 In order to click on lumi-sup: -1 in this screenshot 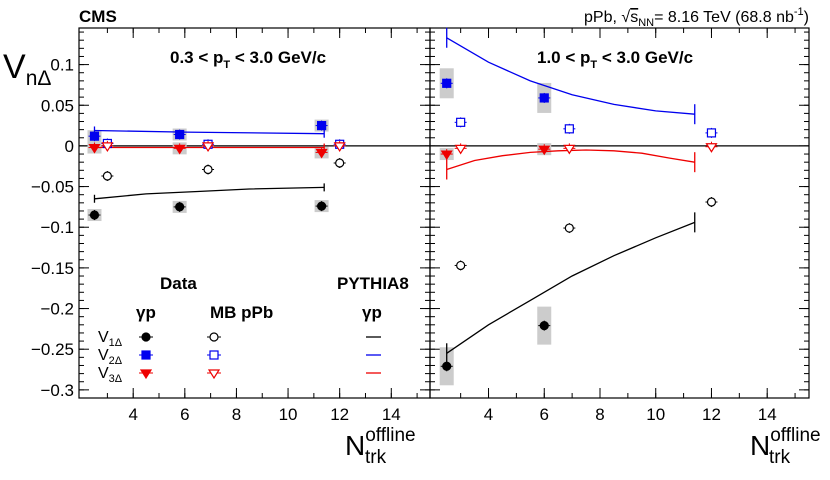, I will do `click(799, 12)`.